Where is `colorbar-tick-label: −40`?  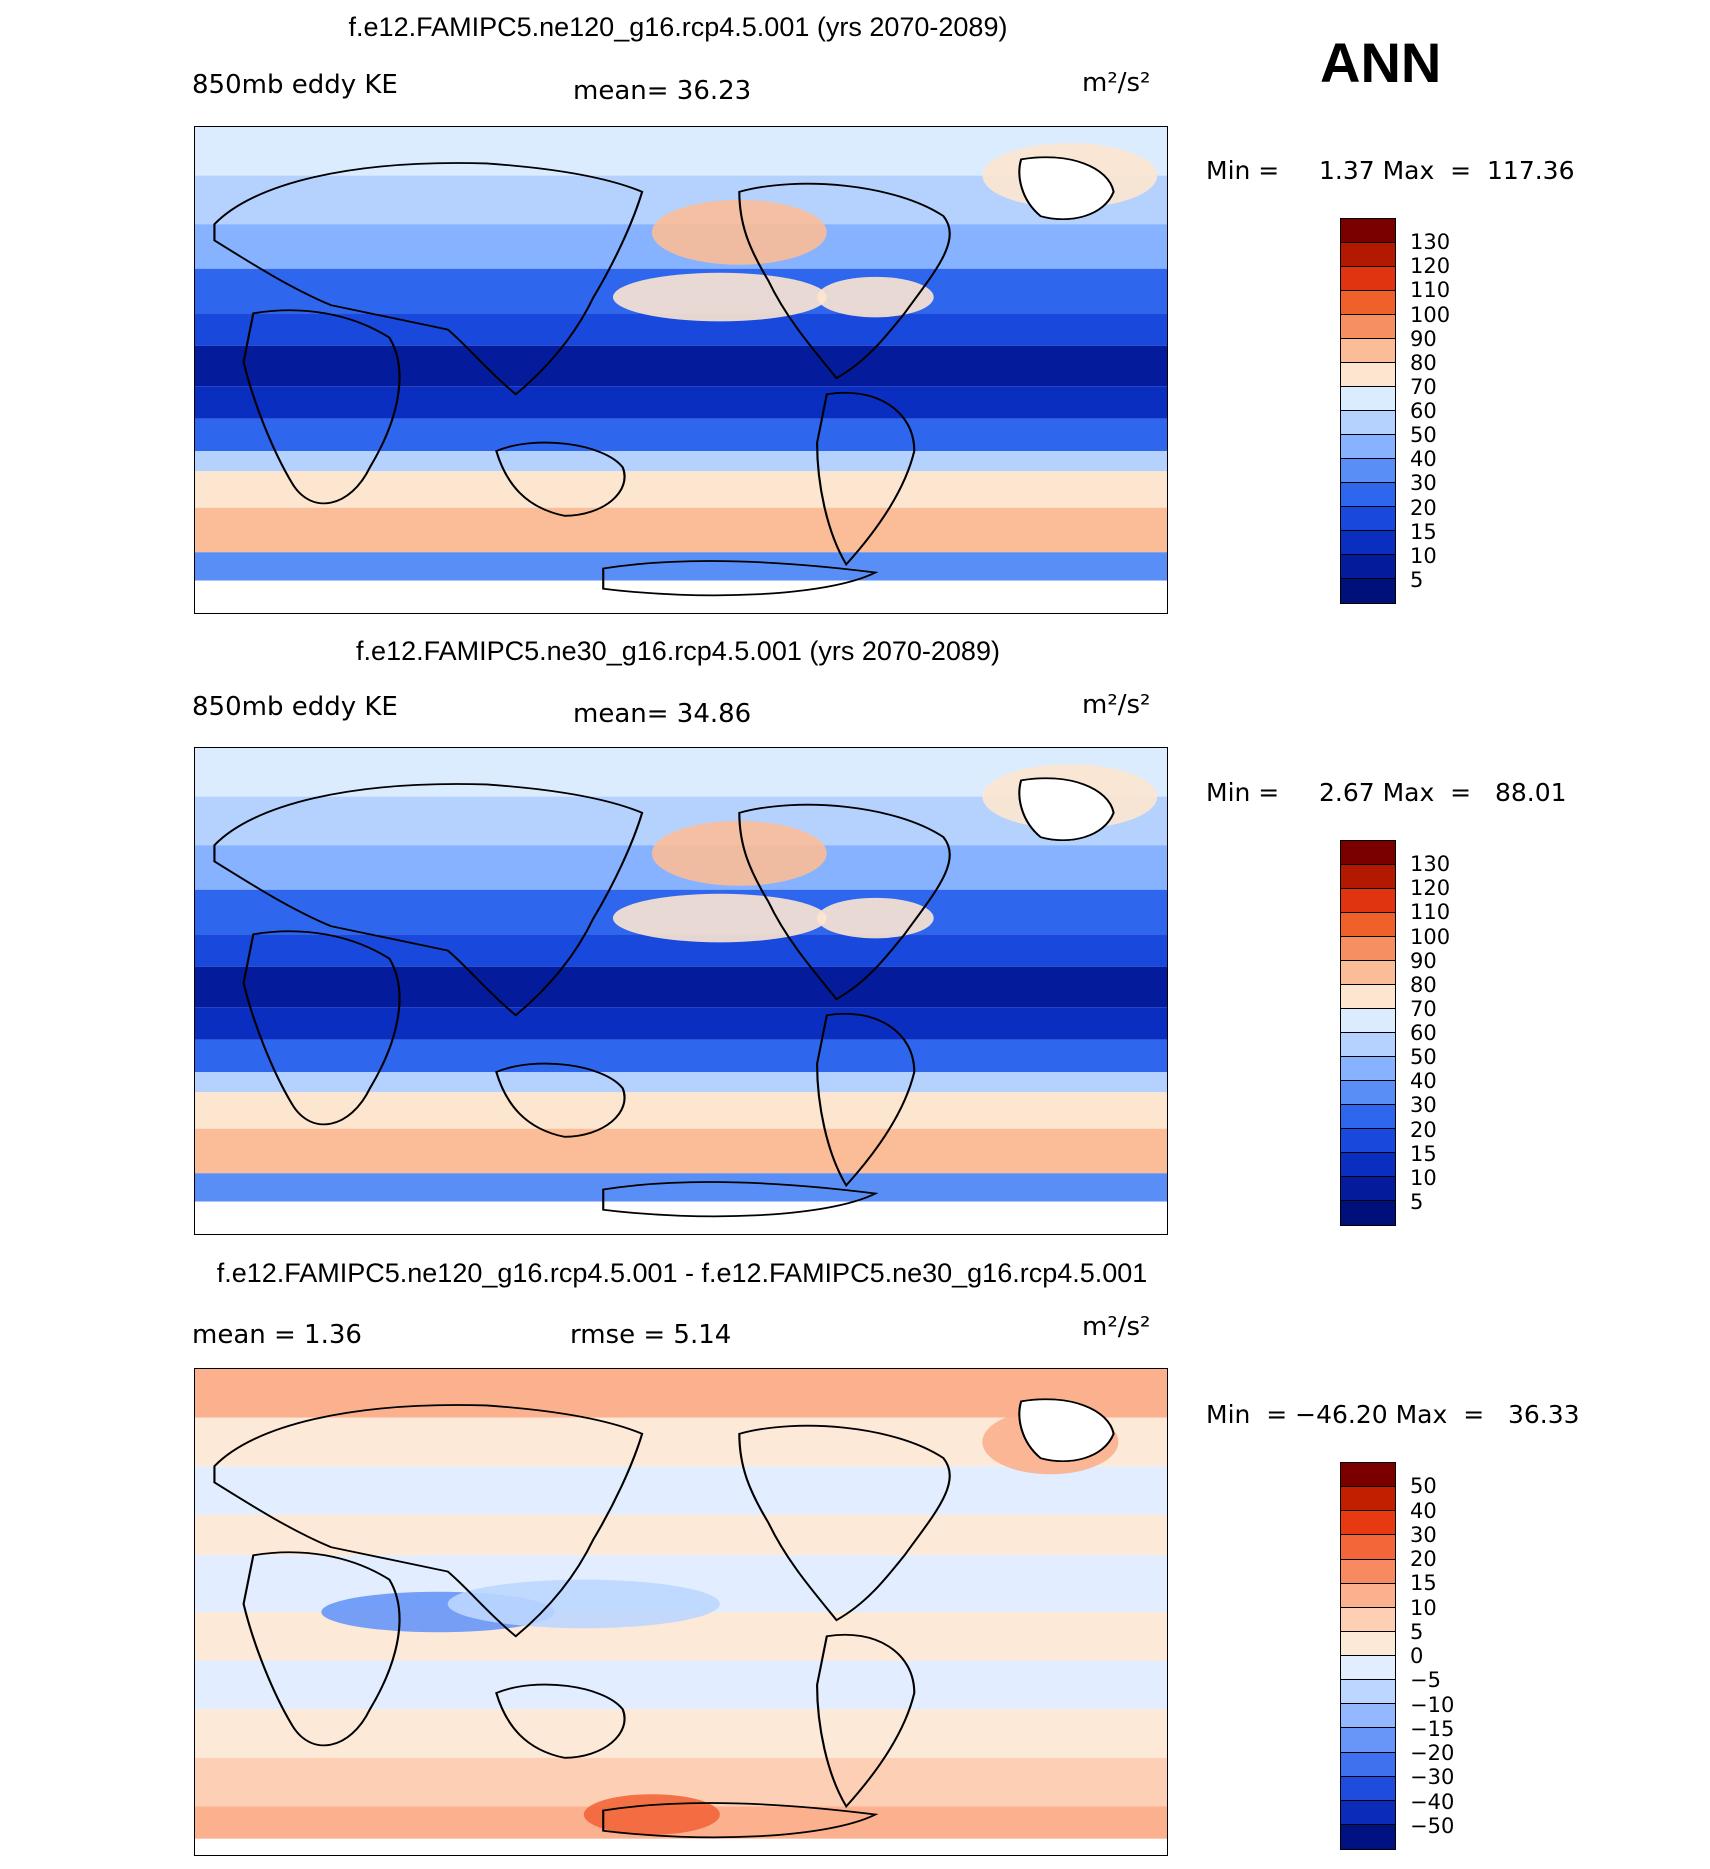
colorbar-tick-label: −40 is located at coordinates (1432, 1801).